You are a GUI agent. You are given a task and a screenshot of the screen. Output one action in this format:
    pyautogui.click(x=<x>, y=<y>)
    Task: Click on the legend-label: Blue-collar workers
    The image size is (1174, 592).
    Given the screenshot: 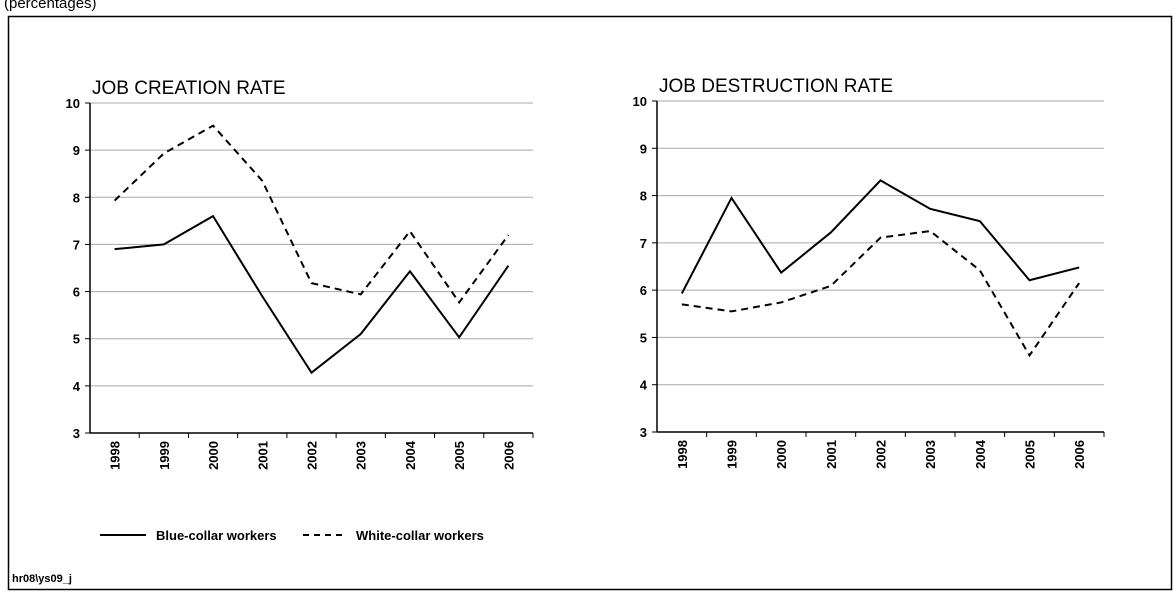 What is the action you would take?
    pyautogui.click(x=216, y=535)
    